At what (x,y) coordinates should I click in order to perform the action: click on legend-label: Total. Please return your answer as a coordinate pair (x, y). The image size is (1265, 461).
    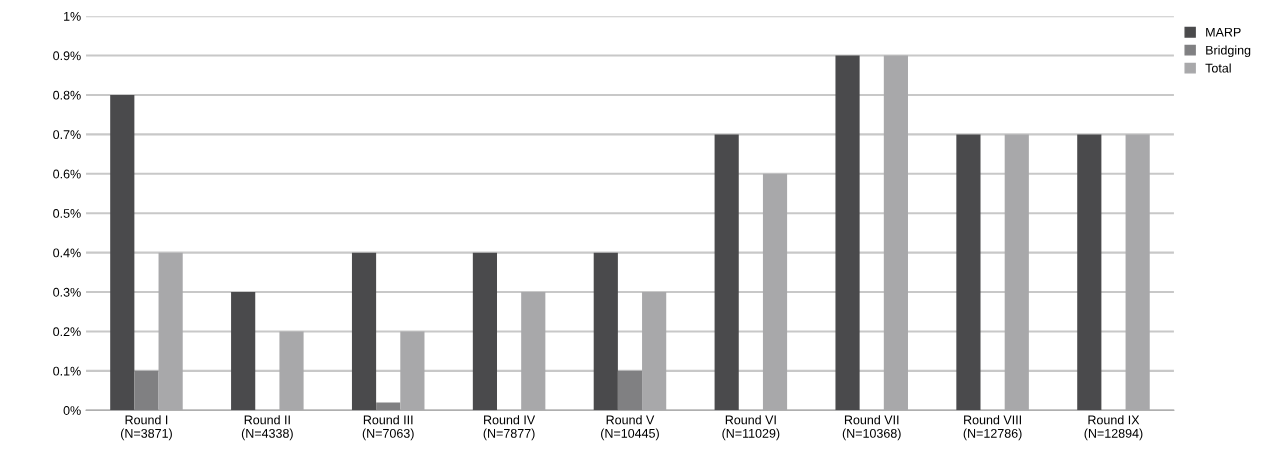
    Looking at the image, I should click on (1218, 68).